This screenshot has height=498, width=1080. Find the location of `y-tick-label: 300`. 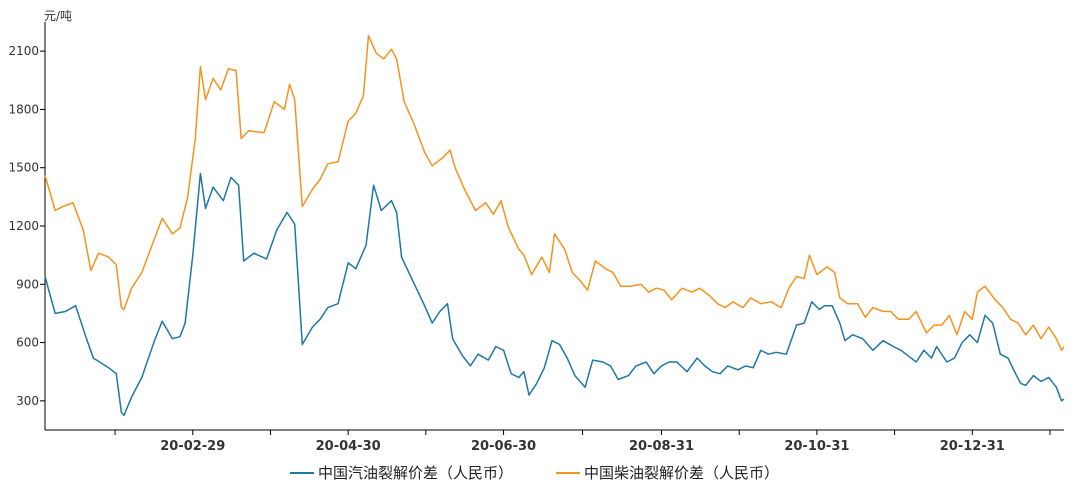

y-tick-label: 300 is located at coordinates (27, 401).